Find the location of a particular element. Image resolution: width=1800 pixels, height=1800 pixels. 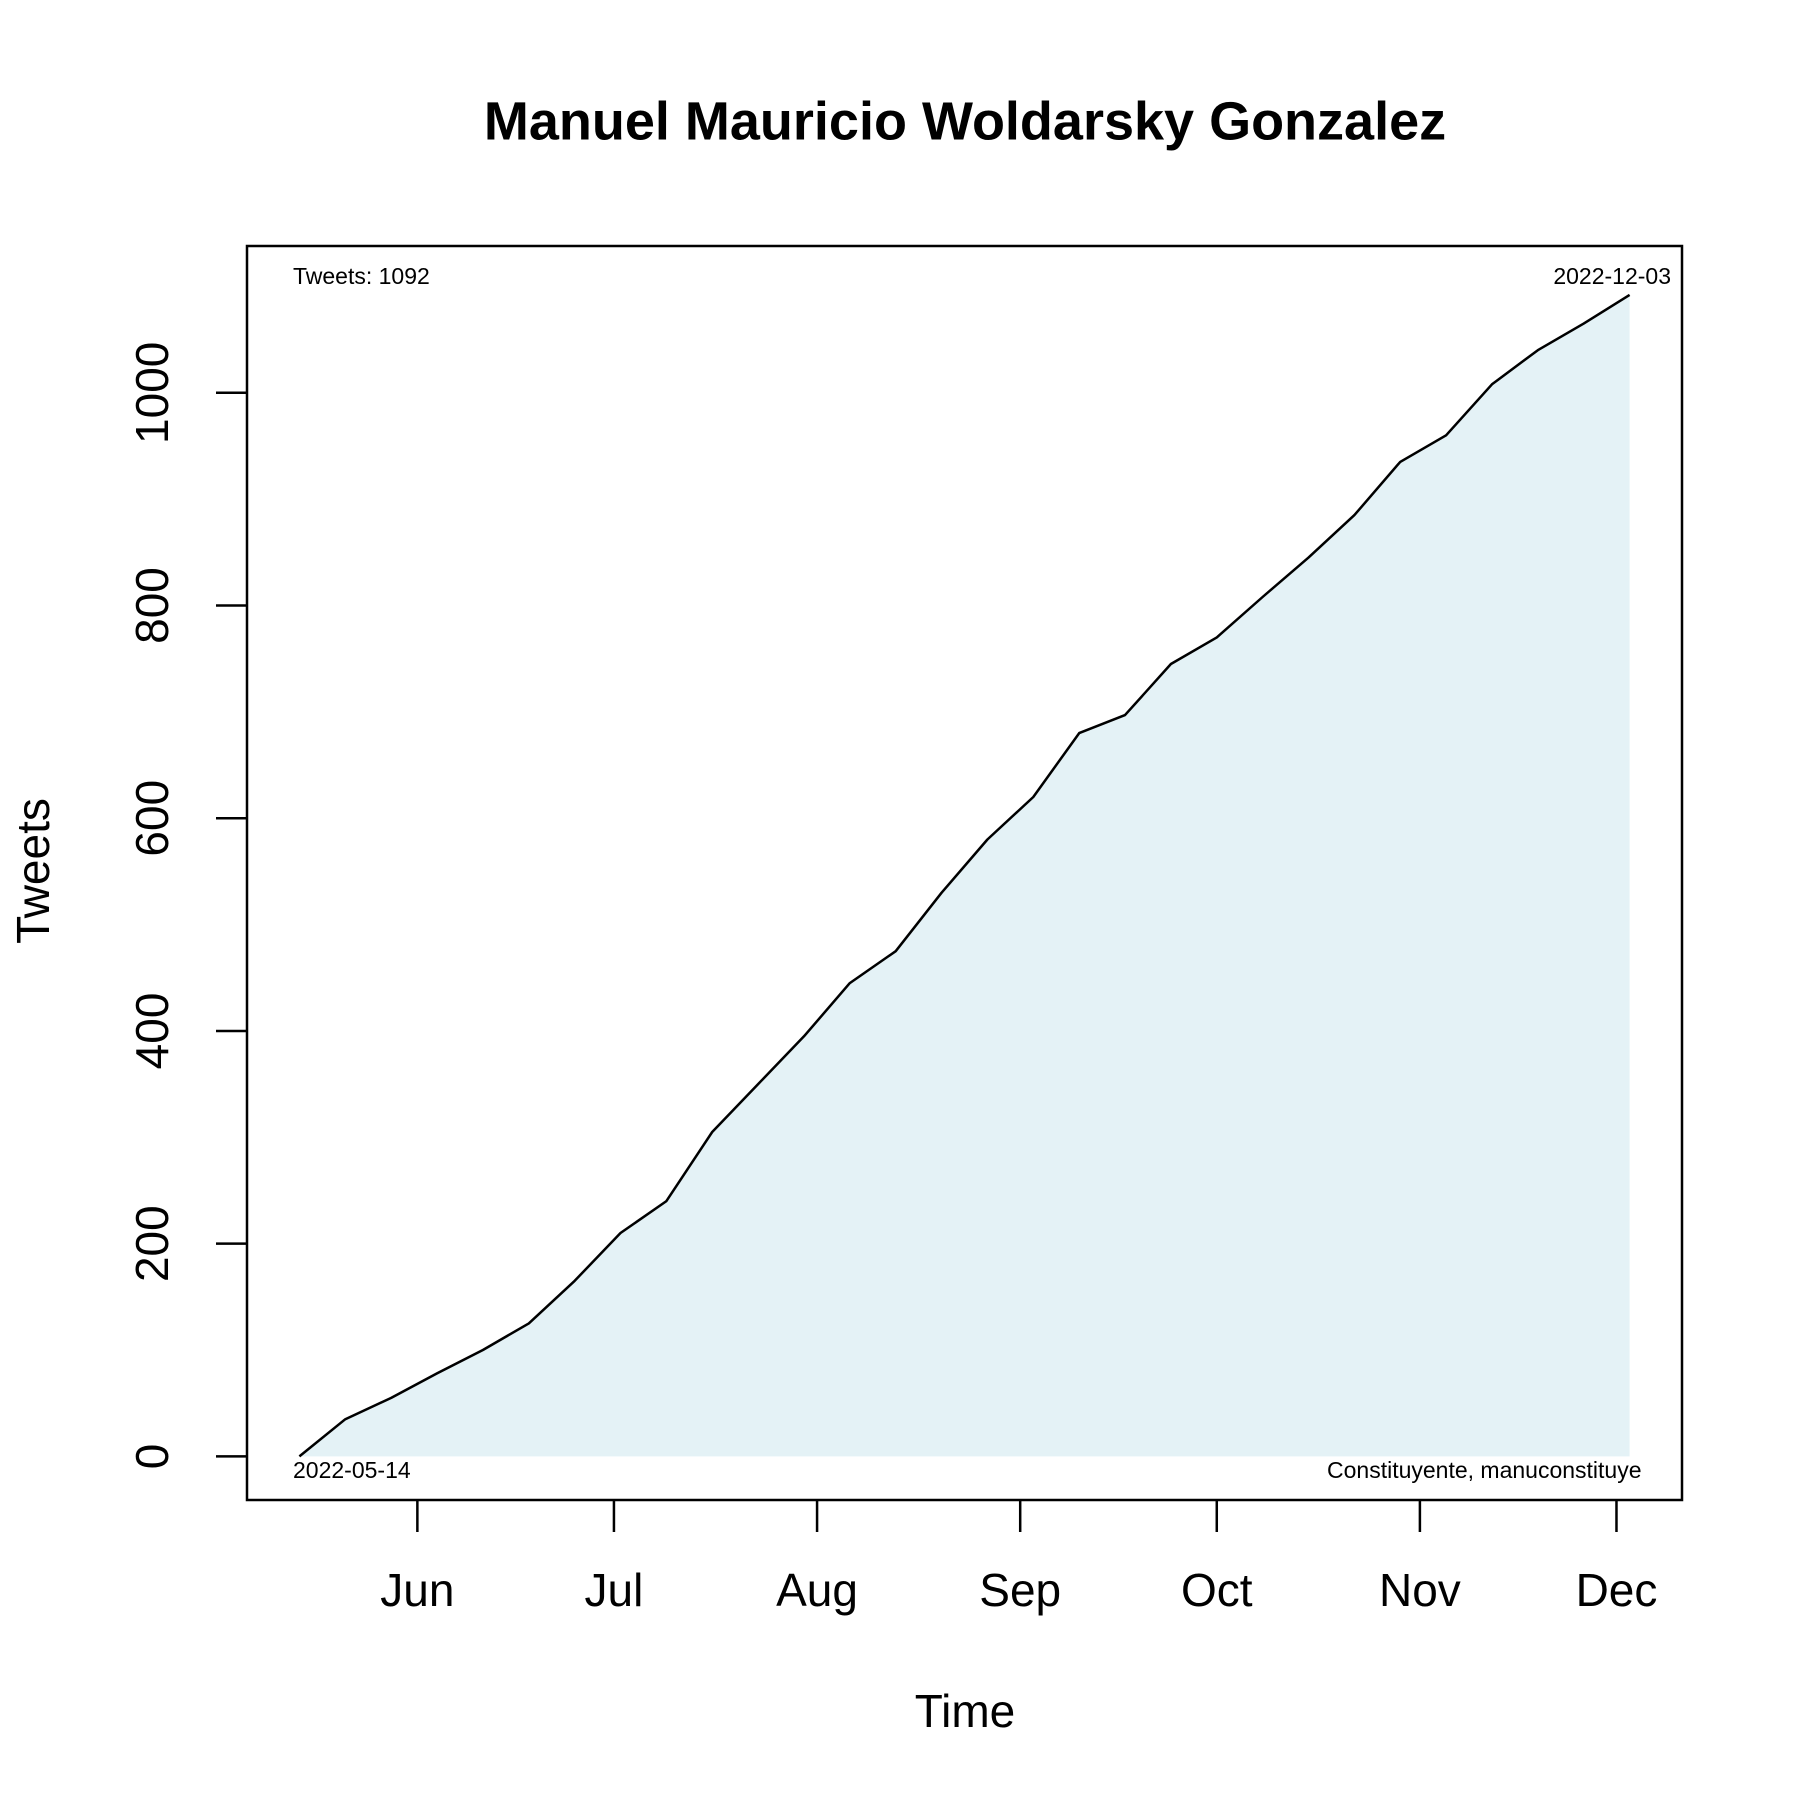

y-tick-label: 600 is located at coordinates (152, 818).